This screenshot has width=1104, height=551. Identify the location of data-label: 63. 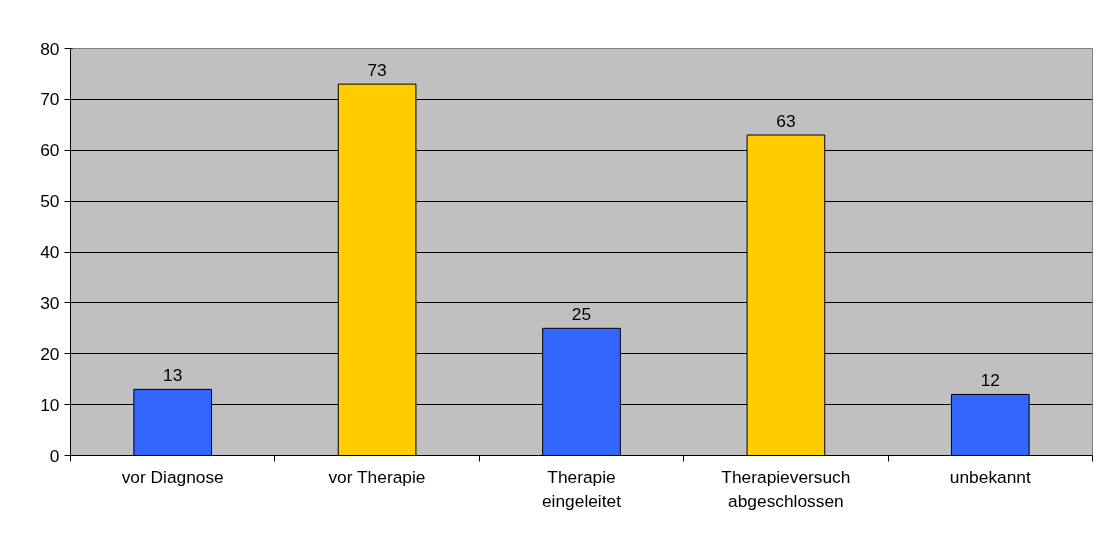
(786, 120).